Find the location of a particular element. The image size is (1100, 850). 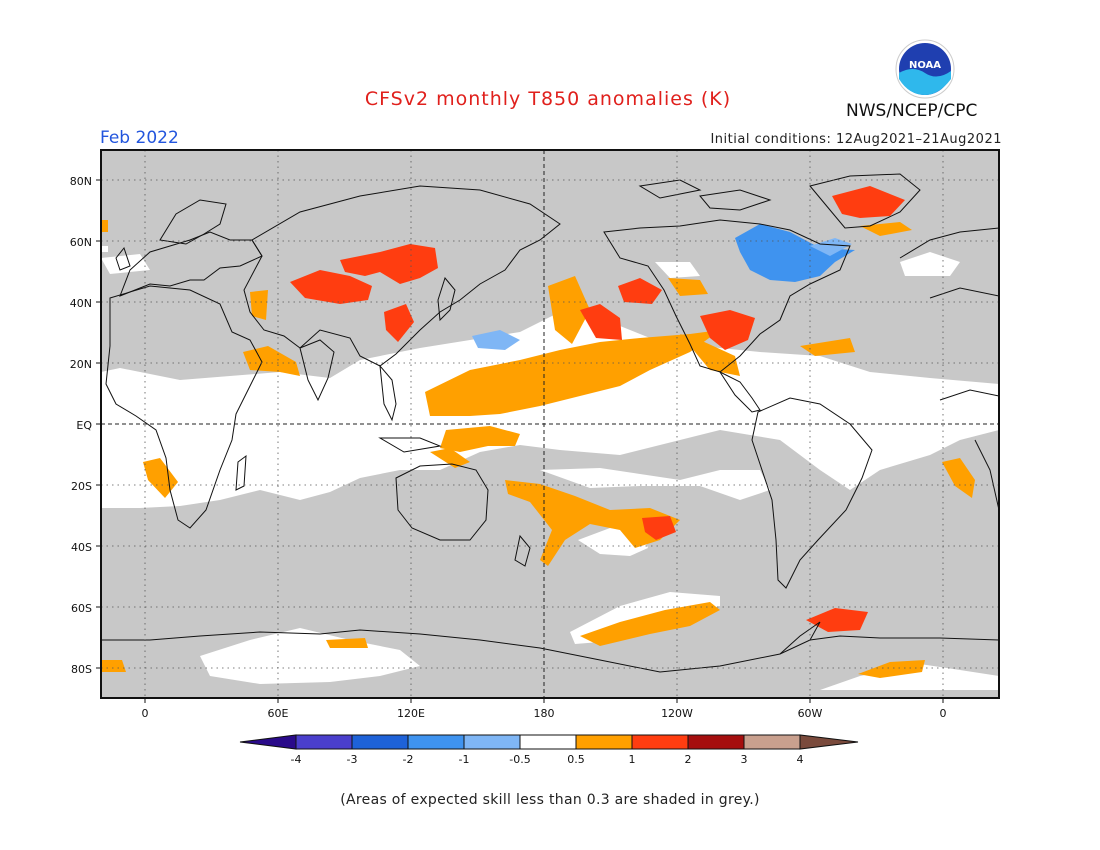

valid-month: Feb 2022 is located at coordinates (139, 138).